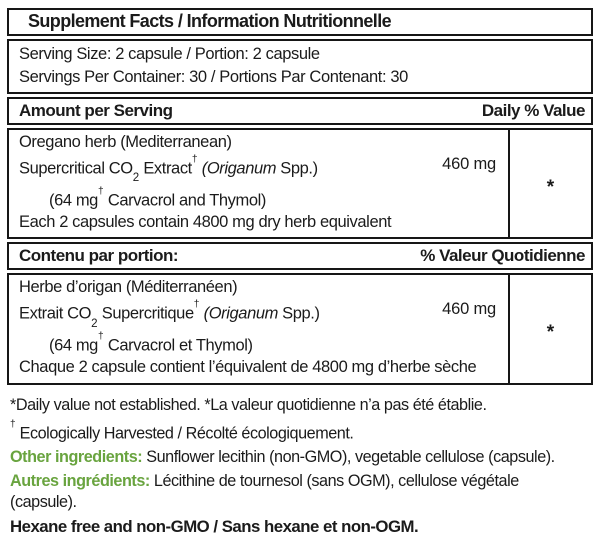 The image size is (600, 537). Describe the element at coordinates (502, 256) in the screenshot. I see `valeur-quotidienne-label: % Valeur Quotidienne` at that location.